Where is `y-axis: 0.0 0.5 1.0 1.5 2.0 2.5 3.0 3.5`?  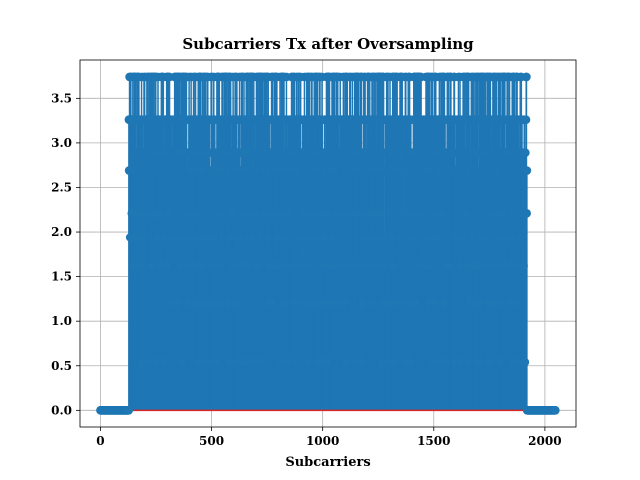 y-axis: 0.0 0.5 1.0 1.5 2.0 2.5 3.0 3.5 is located at coordinates (65, 254).